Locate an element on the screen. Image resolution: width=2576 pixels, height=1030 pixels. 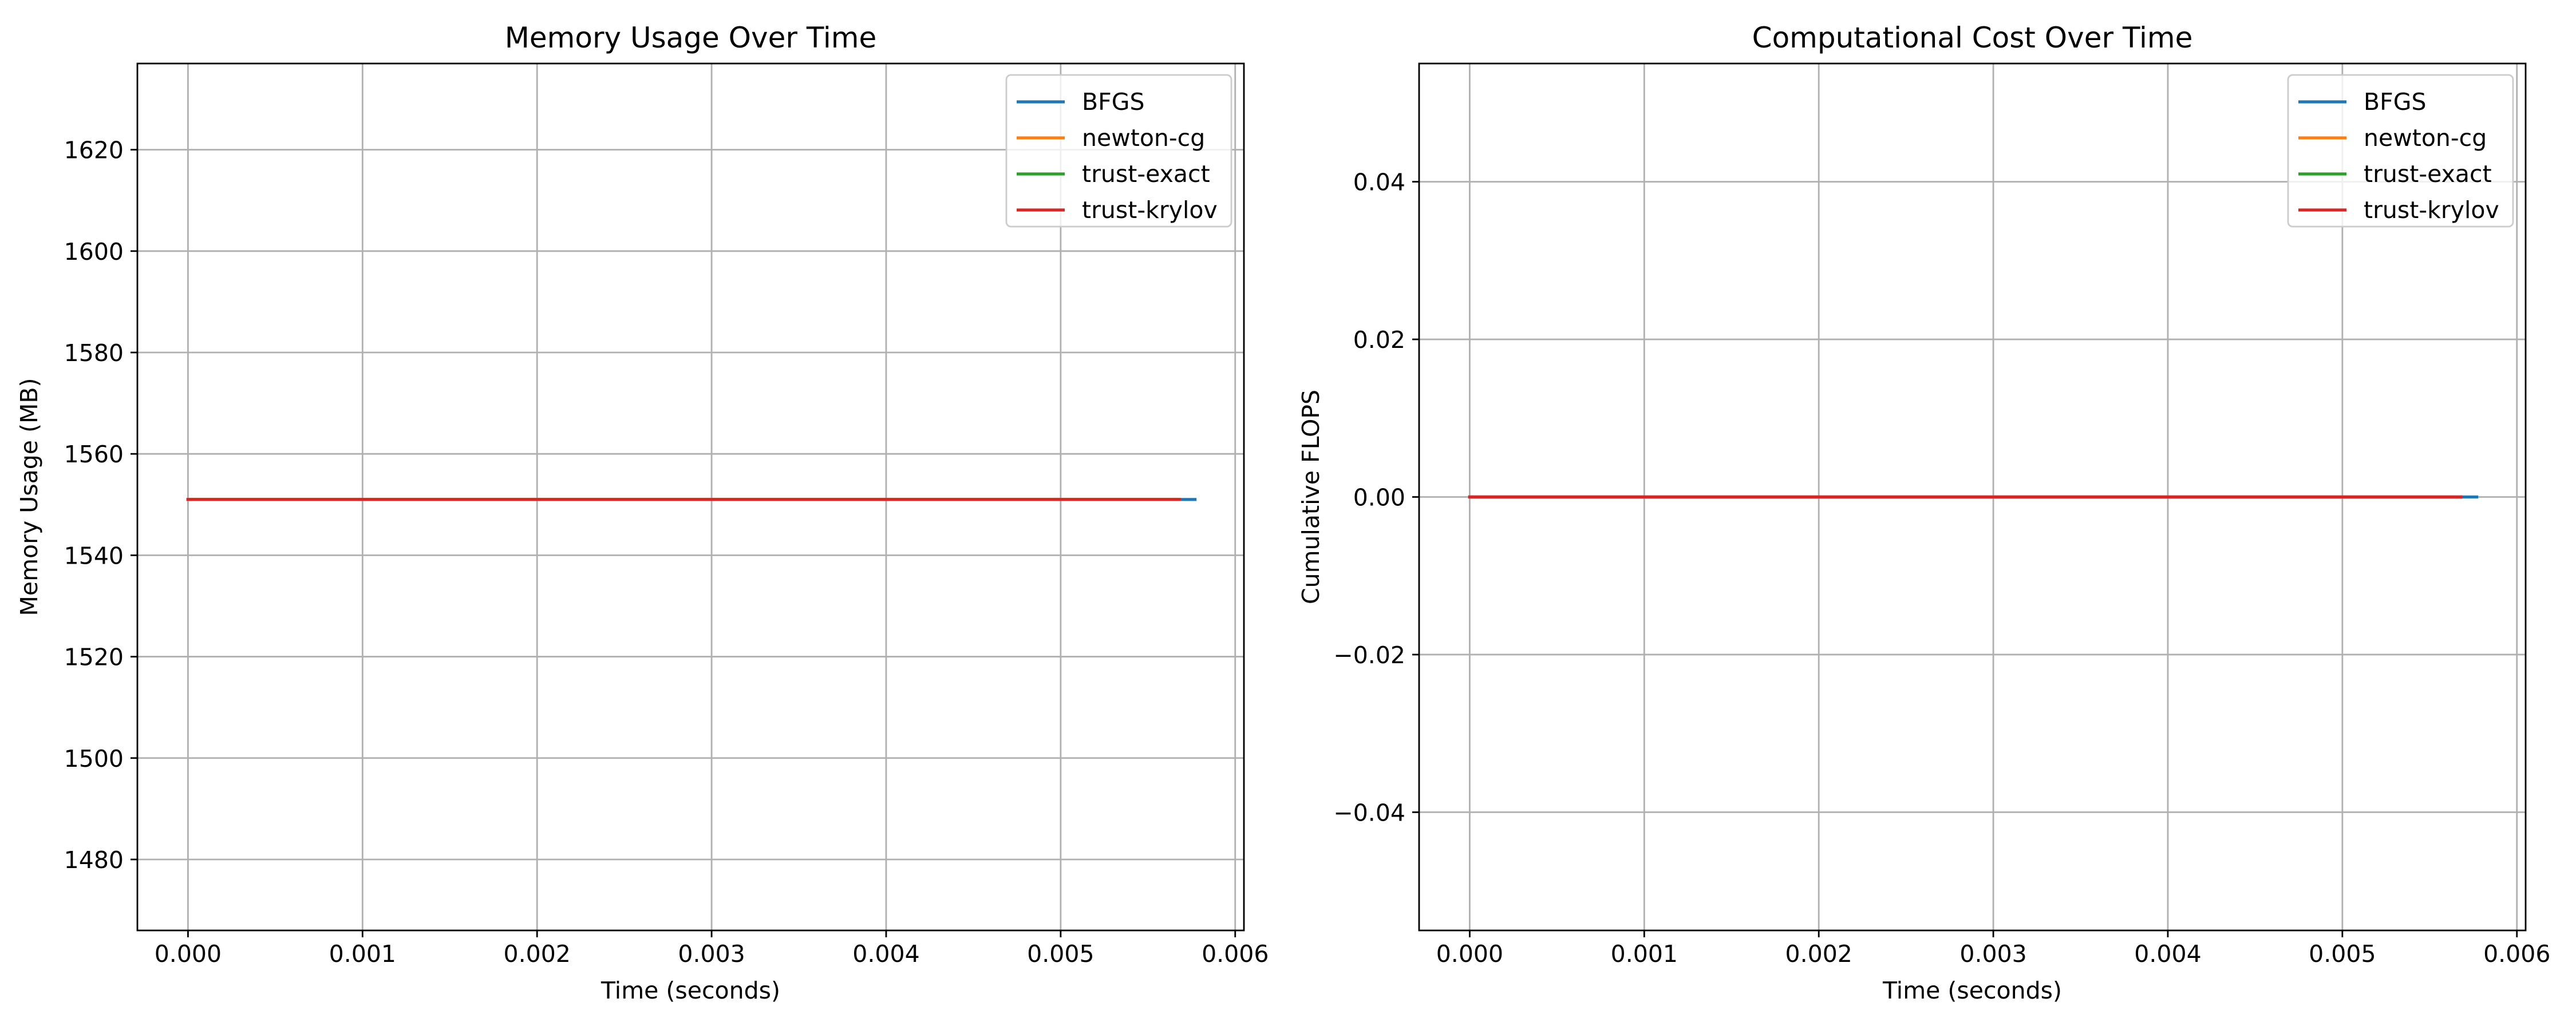
y-tick-label: 1580 is located at coordinates (94, 353).